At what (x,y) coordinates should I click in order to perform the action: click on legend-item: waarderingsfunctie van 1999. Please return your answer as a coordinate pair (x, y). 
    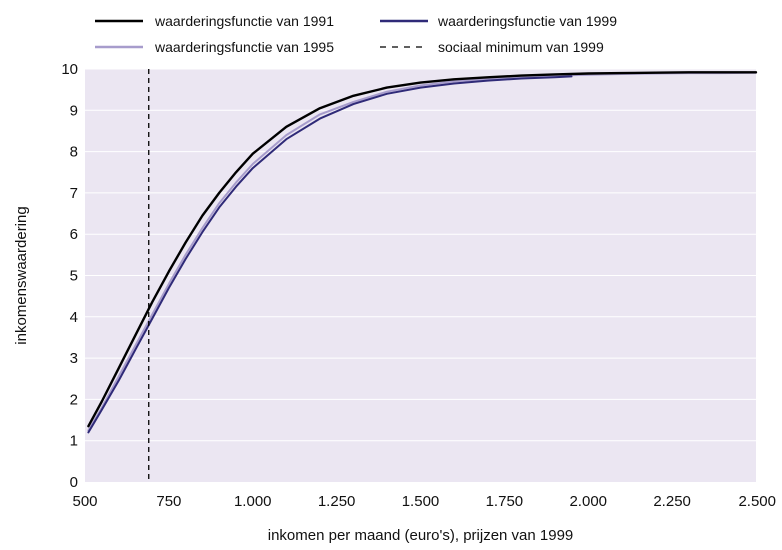
    Looking at the image, I should click on (498, 21).